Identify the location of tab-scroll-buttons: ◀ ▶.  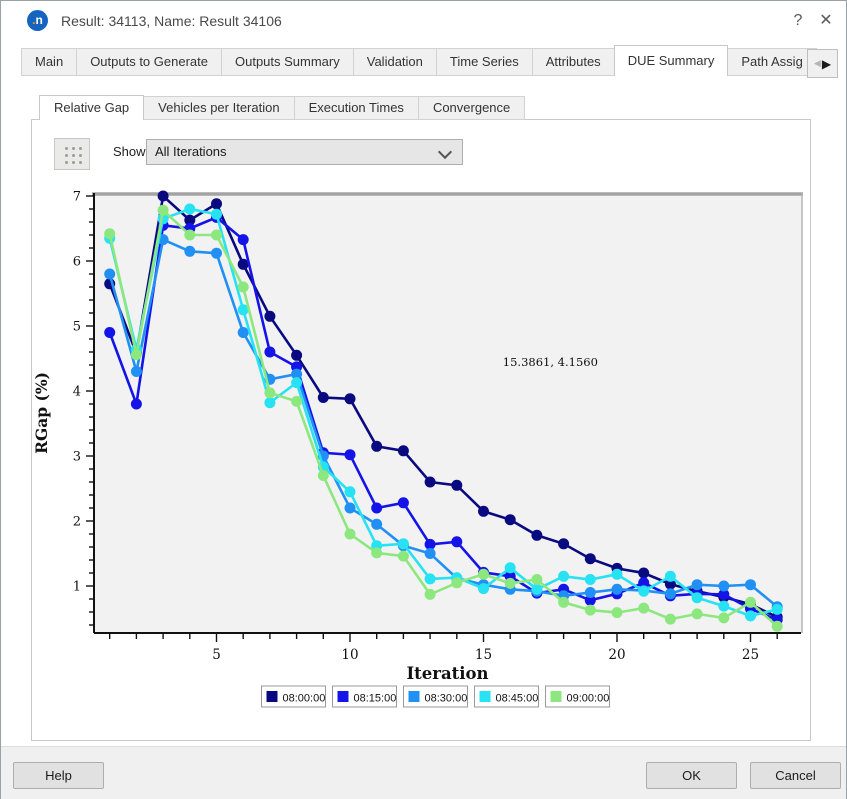
(822, 63).